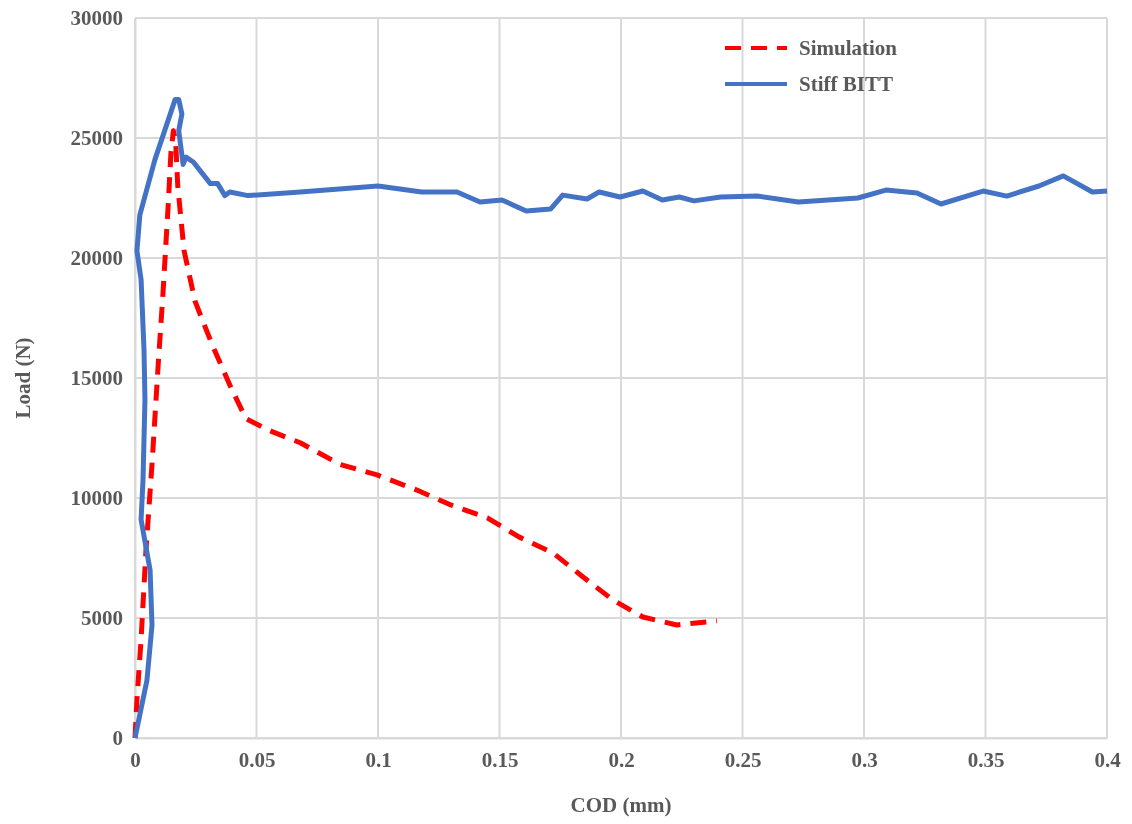 The image size is (1132, 824). I want to click on x-tick-label: 0.1, so click(378, 759).